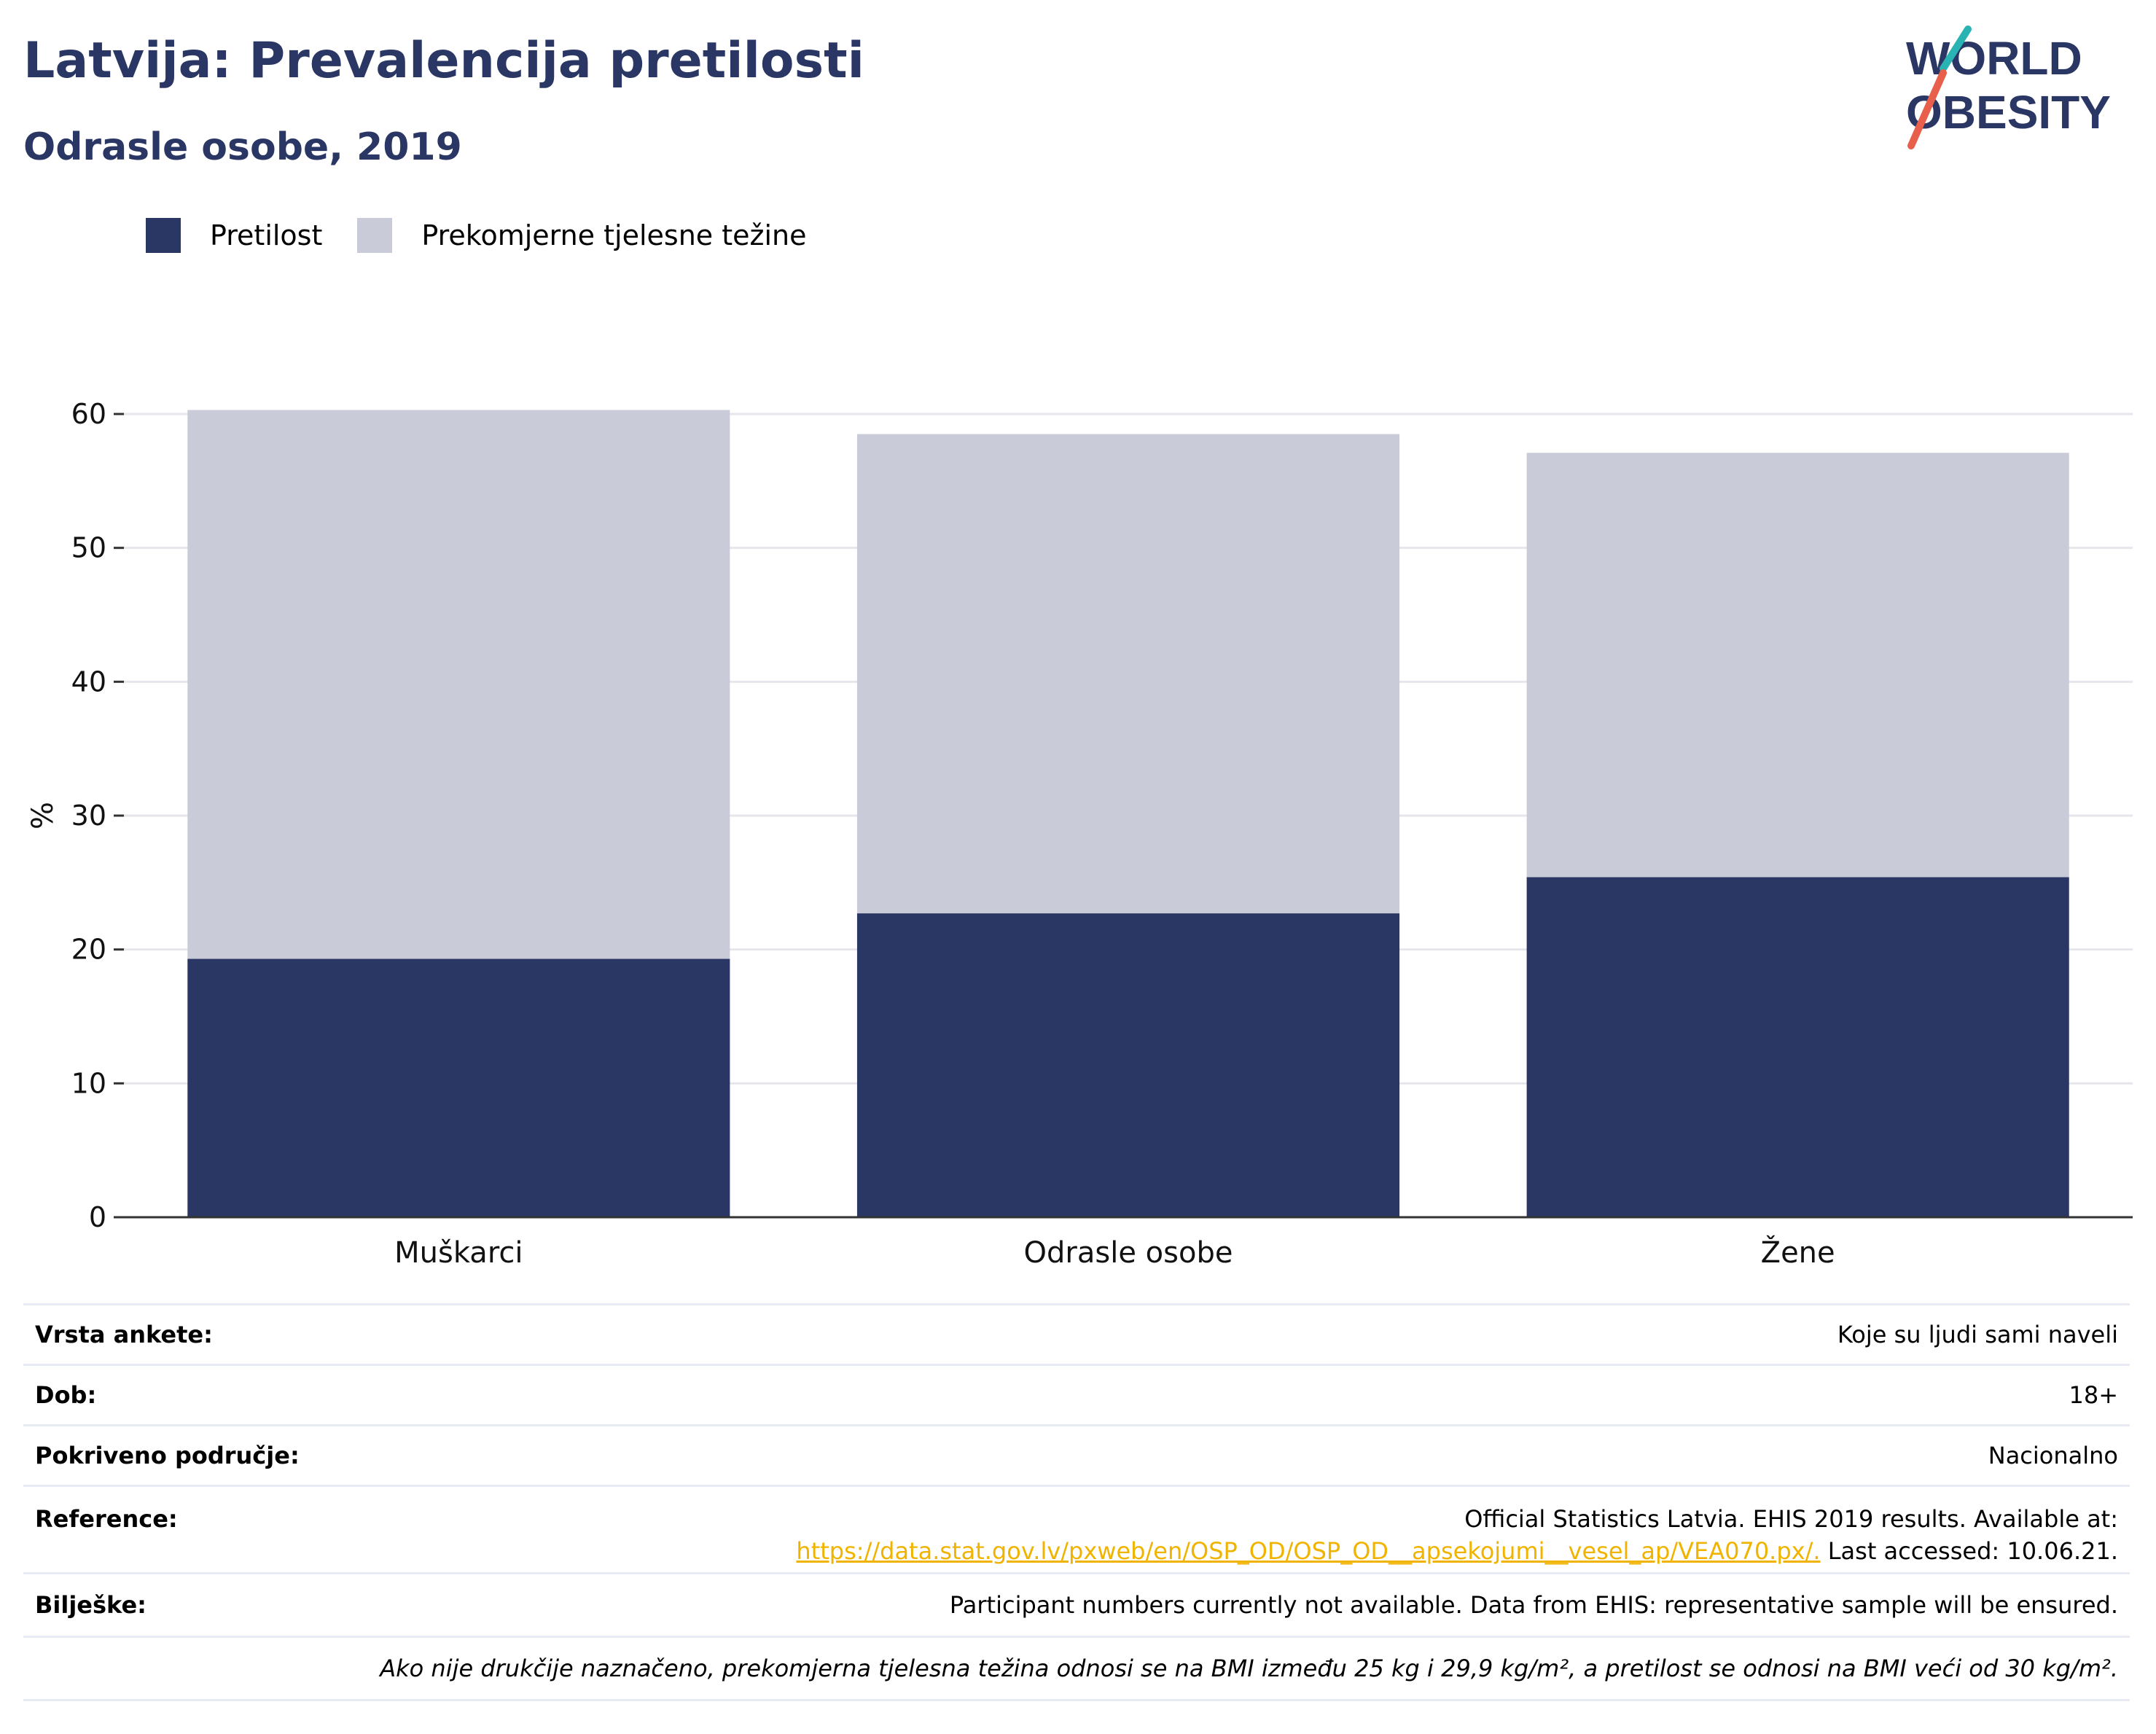 The width and height of the screenshot is (2156, 1734). What do you see at coordinates (124, 1334) in the screenshot?
I see `survey-type-label: Vrsta ankete:` at bounding box center [124, 1334].